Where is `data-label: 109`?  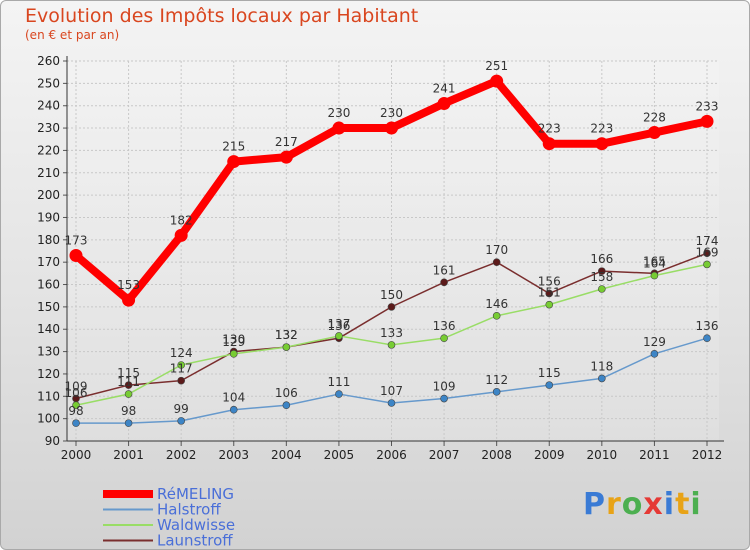
data-label: 109 is located at coordinates (76, 387).